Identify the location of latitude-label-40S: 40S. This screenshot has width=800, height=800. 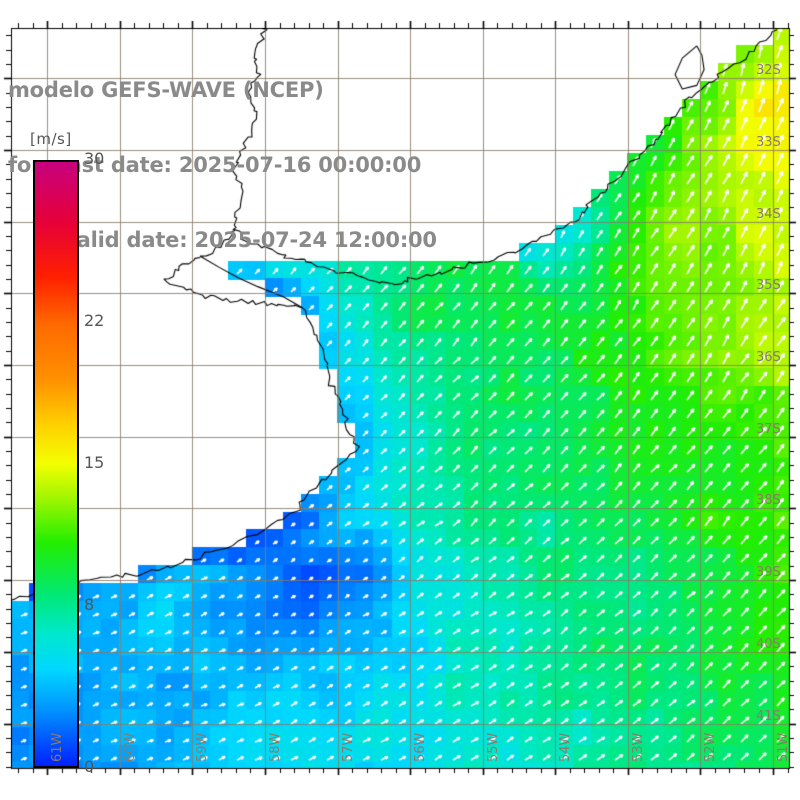
(768, 644).